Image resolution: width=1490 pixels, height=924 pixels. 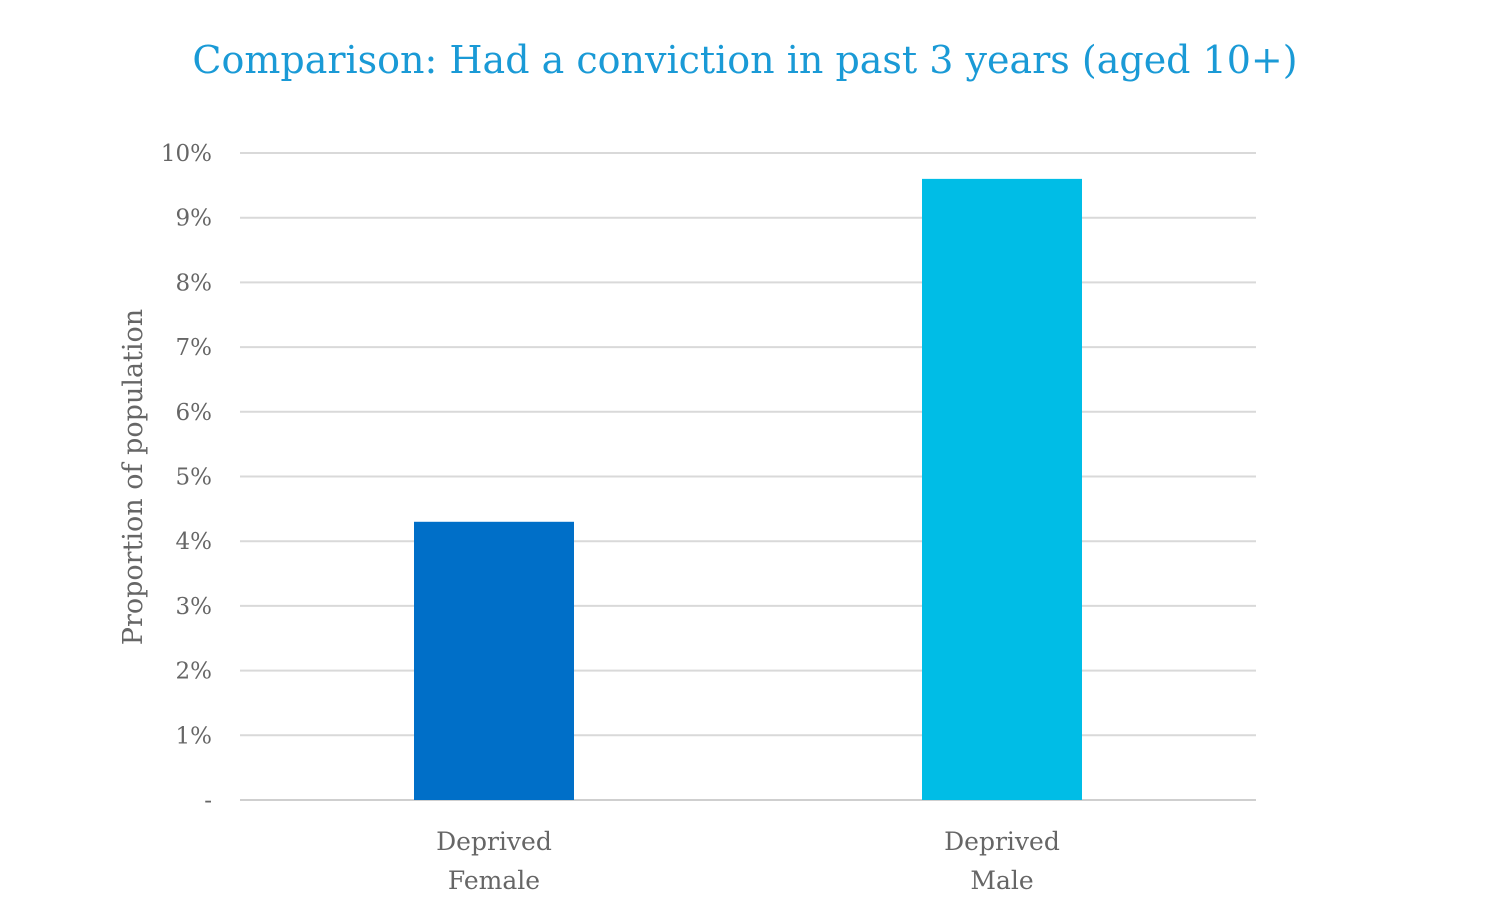 I want to click on y-tick-label: 4%, so click(x=194, y=542).